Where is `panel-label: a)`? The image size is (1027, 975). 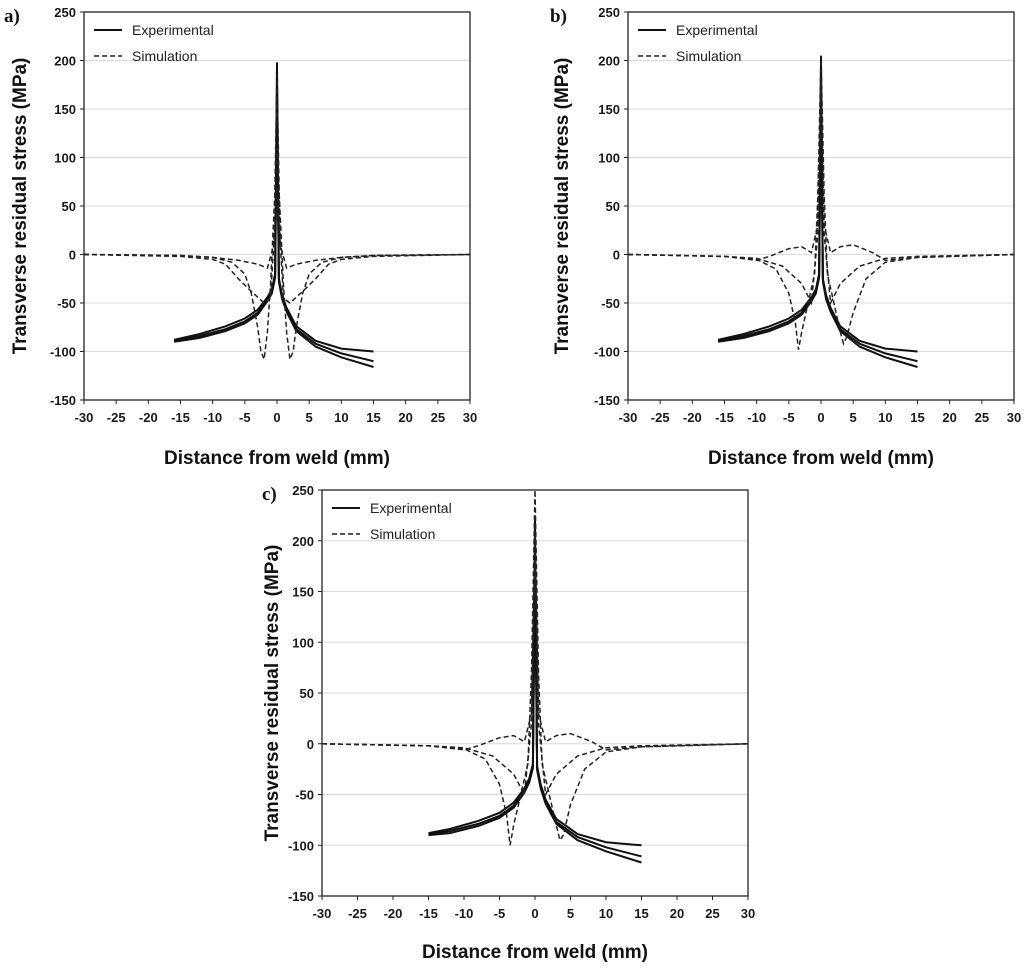
panel-label: a) is located at coordinates (12, 16).